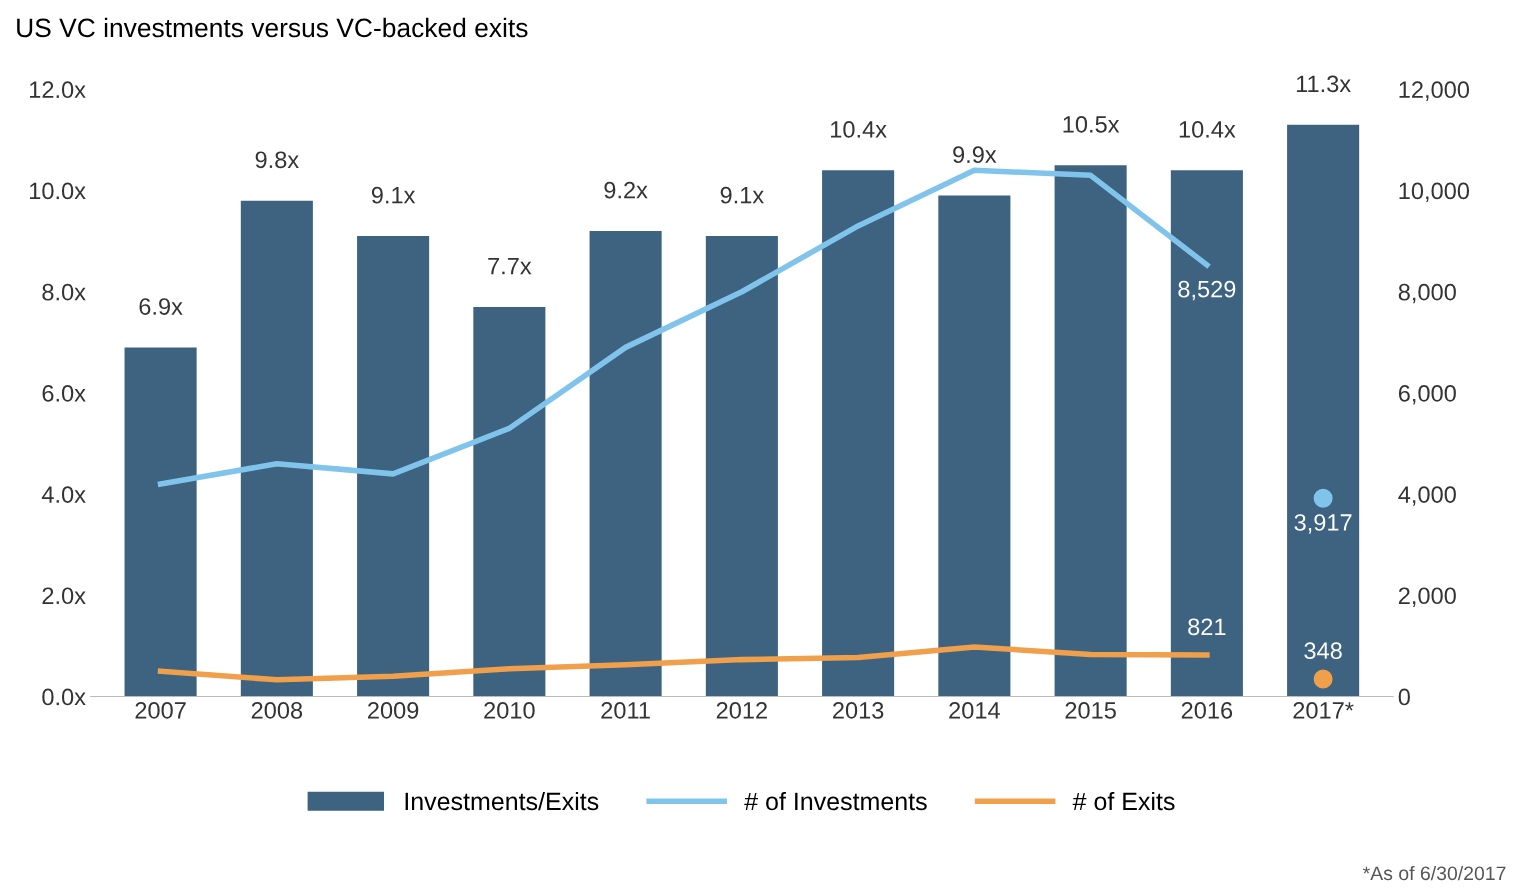 Image resolution: width=1514 pixels, height=893 pixels. Describe the element at coordinates (1323, 651) in the screenshot. I see `data-label: 348` at that location.